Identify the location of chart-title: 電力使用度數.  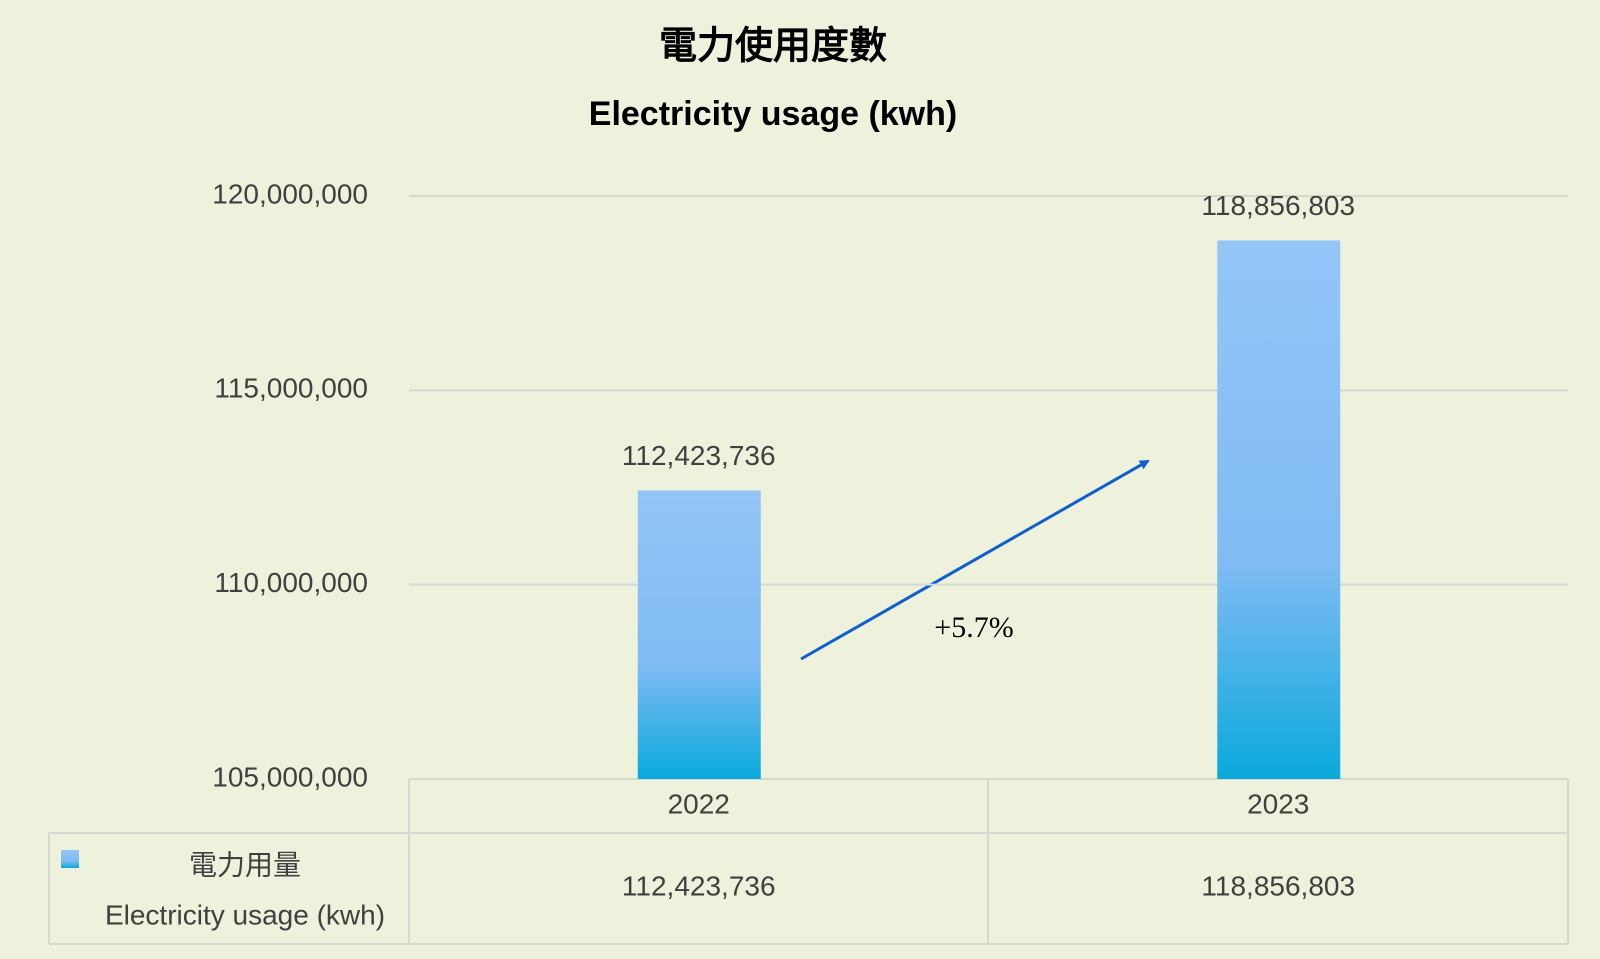
(773, 46).